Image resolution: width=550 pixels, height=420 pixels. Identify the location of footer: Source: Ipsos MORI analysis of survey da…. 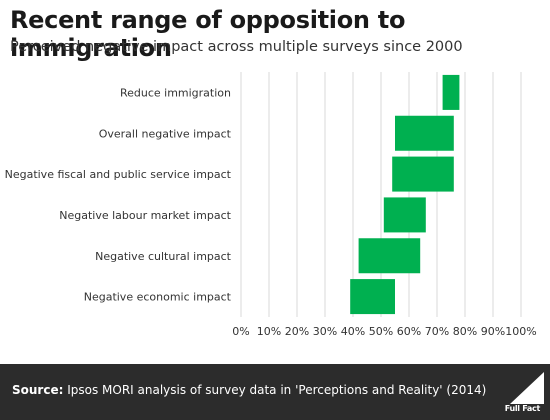
(275, 392).